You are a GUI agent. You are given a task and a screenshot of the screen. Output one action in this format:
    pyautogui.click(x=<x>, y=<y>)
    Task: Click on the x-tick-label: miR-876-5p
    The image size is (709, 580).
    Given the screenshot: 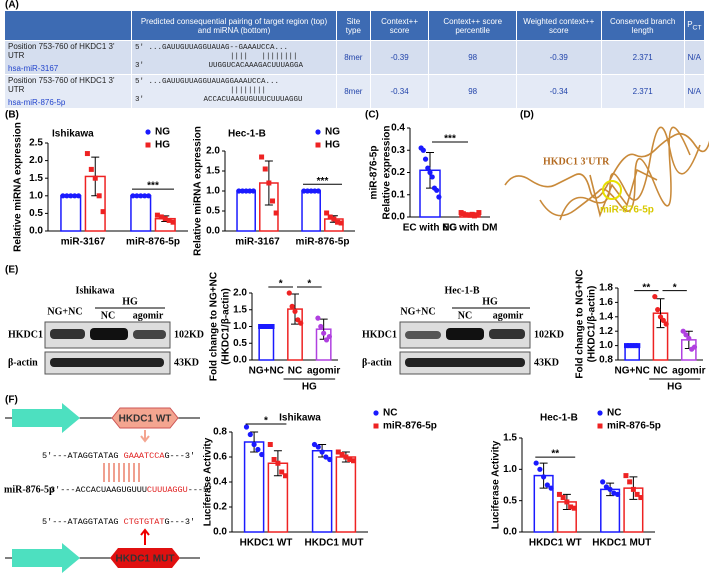 What is the action you would take?
    pyautogui.click(x=323, y=242)
    